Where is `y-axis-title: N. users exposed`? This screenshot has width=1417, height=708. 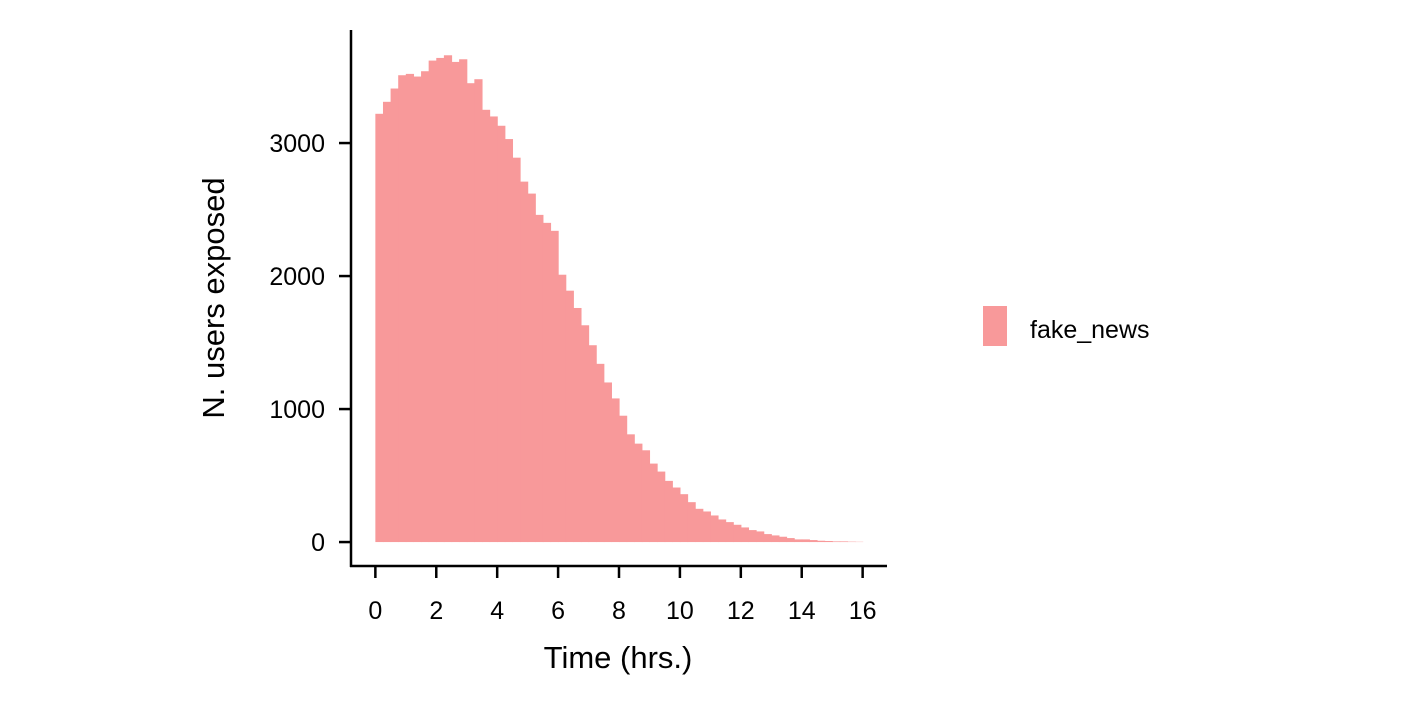
y-axis-title: N. users exposed is located at coordinates (213, 297).